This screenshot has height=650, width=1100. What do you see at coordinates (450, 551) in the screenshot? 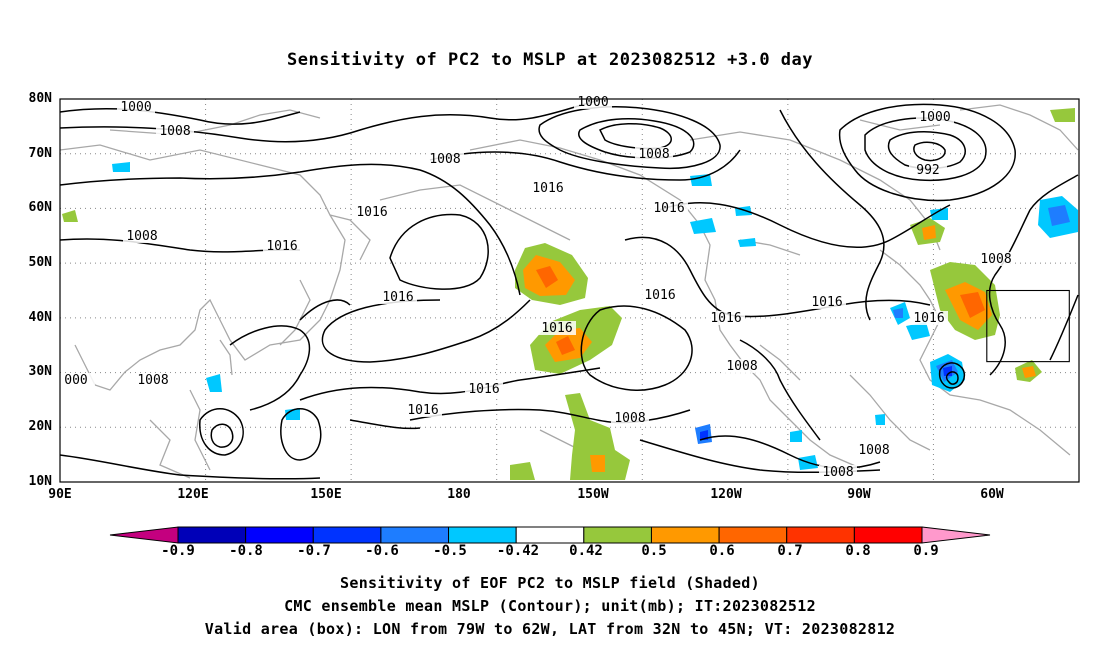
I see `colorbar-label: -0.5` at bounding box center [450, 551].